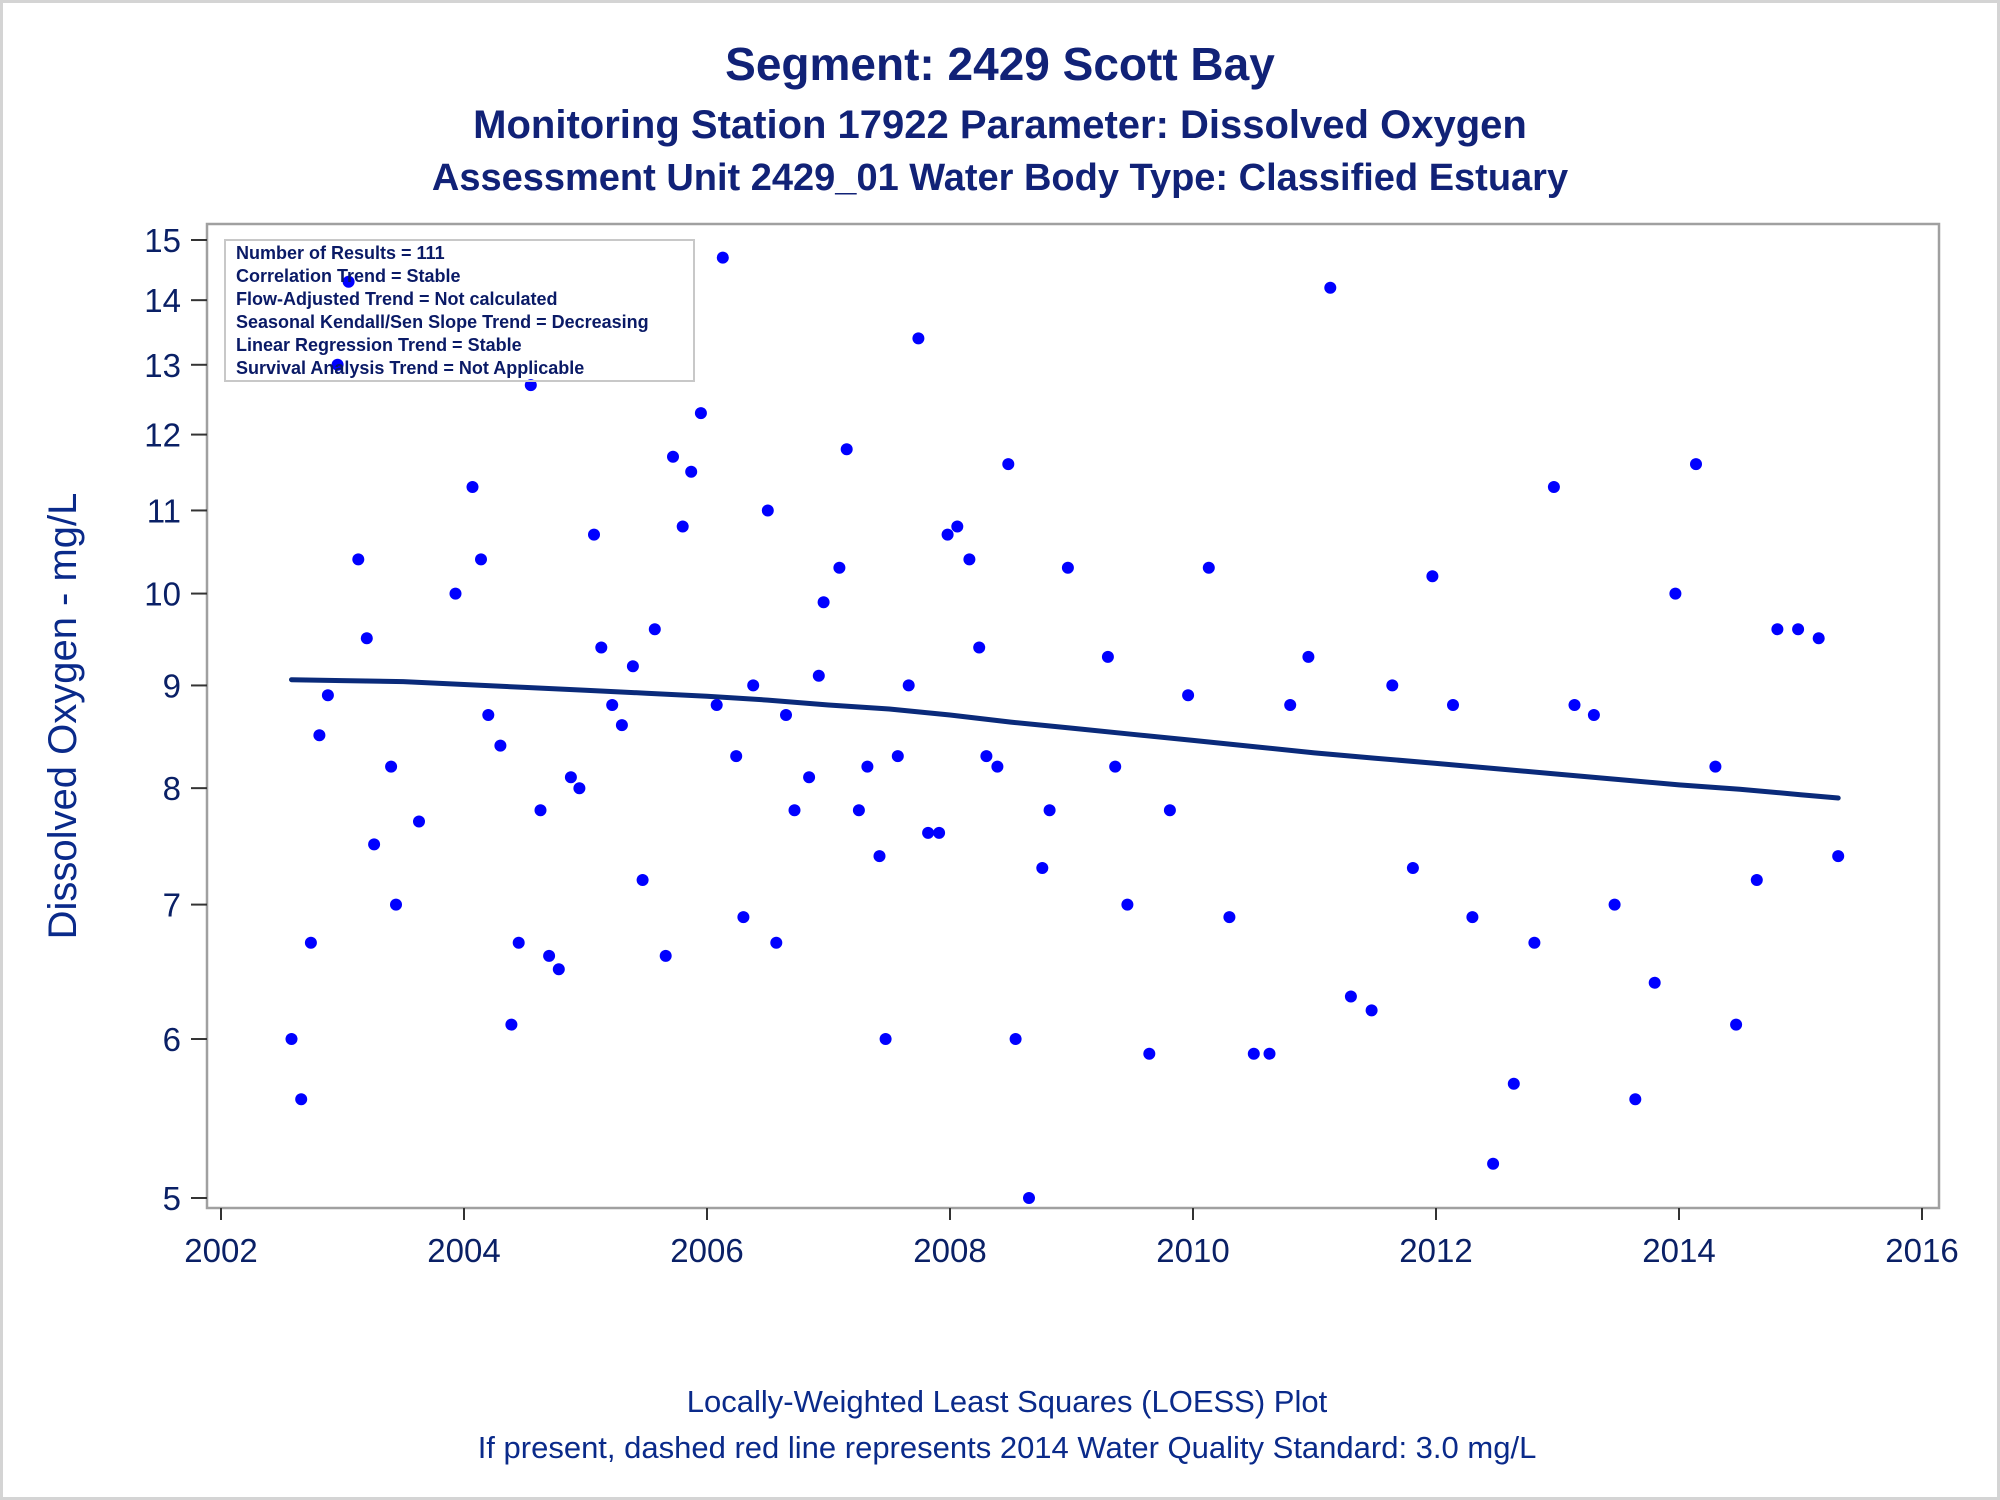 The image size is (2000, 1500). Describe the element at coordinates (63, 716) in the screenshot. I see `y-axis-title: Dissolved Oxygen - mg/L` at that location.